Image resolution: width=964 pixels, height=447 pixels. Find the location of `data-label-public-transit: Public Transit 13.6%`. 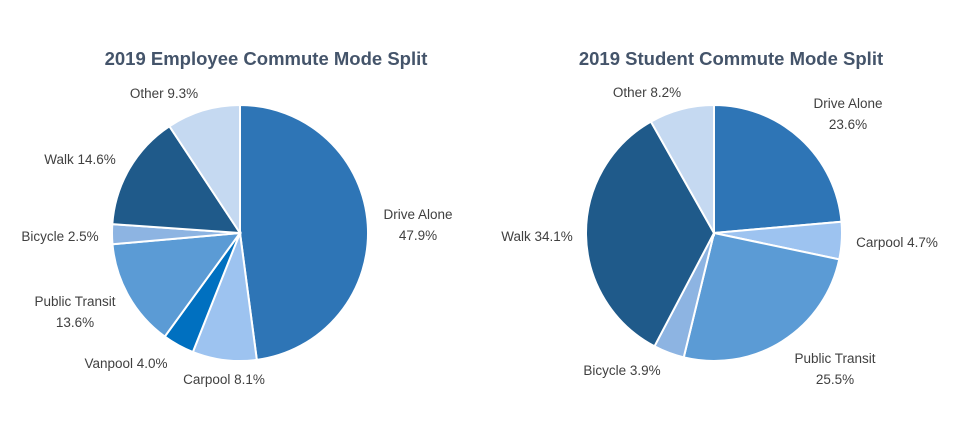

data-label-public-transit: Public Transit 13.6% is located at coordinates (74, 312).